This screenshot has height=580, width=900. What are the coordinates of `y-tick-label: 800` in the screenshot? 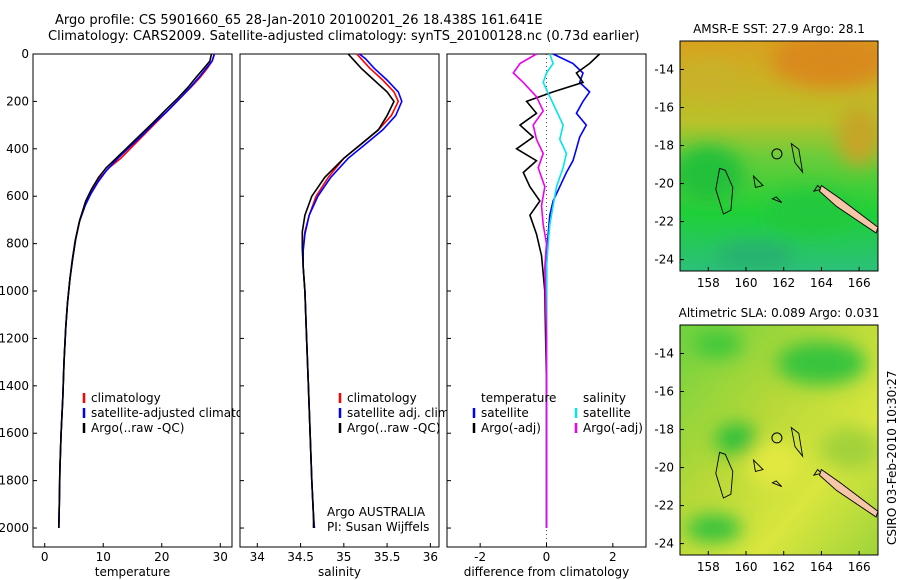 It's located at (17, 244).